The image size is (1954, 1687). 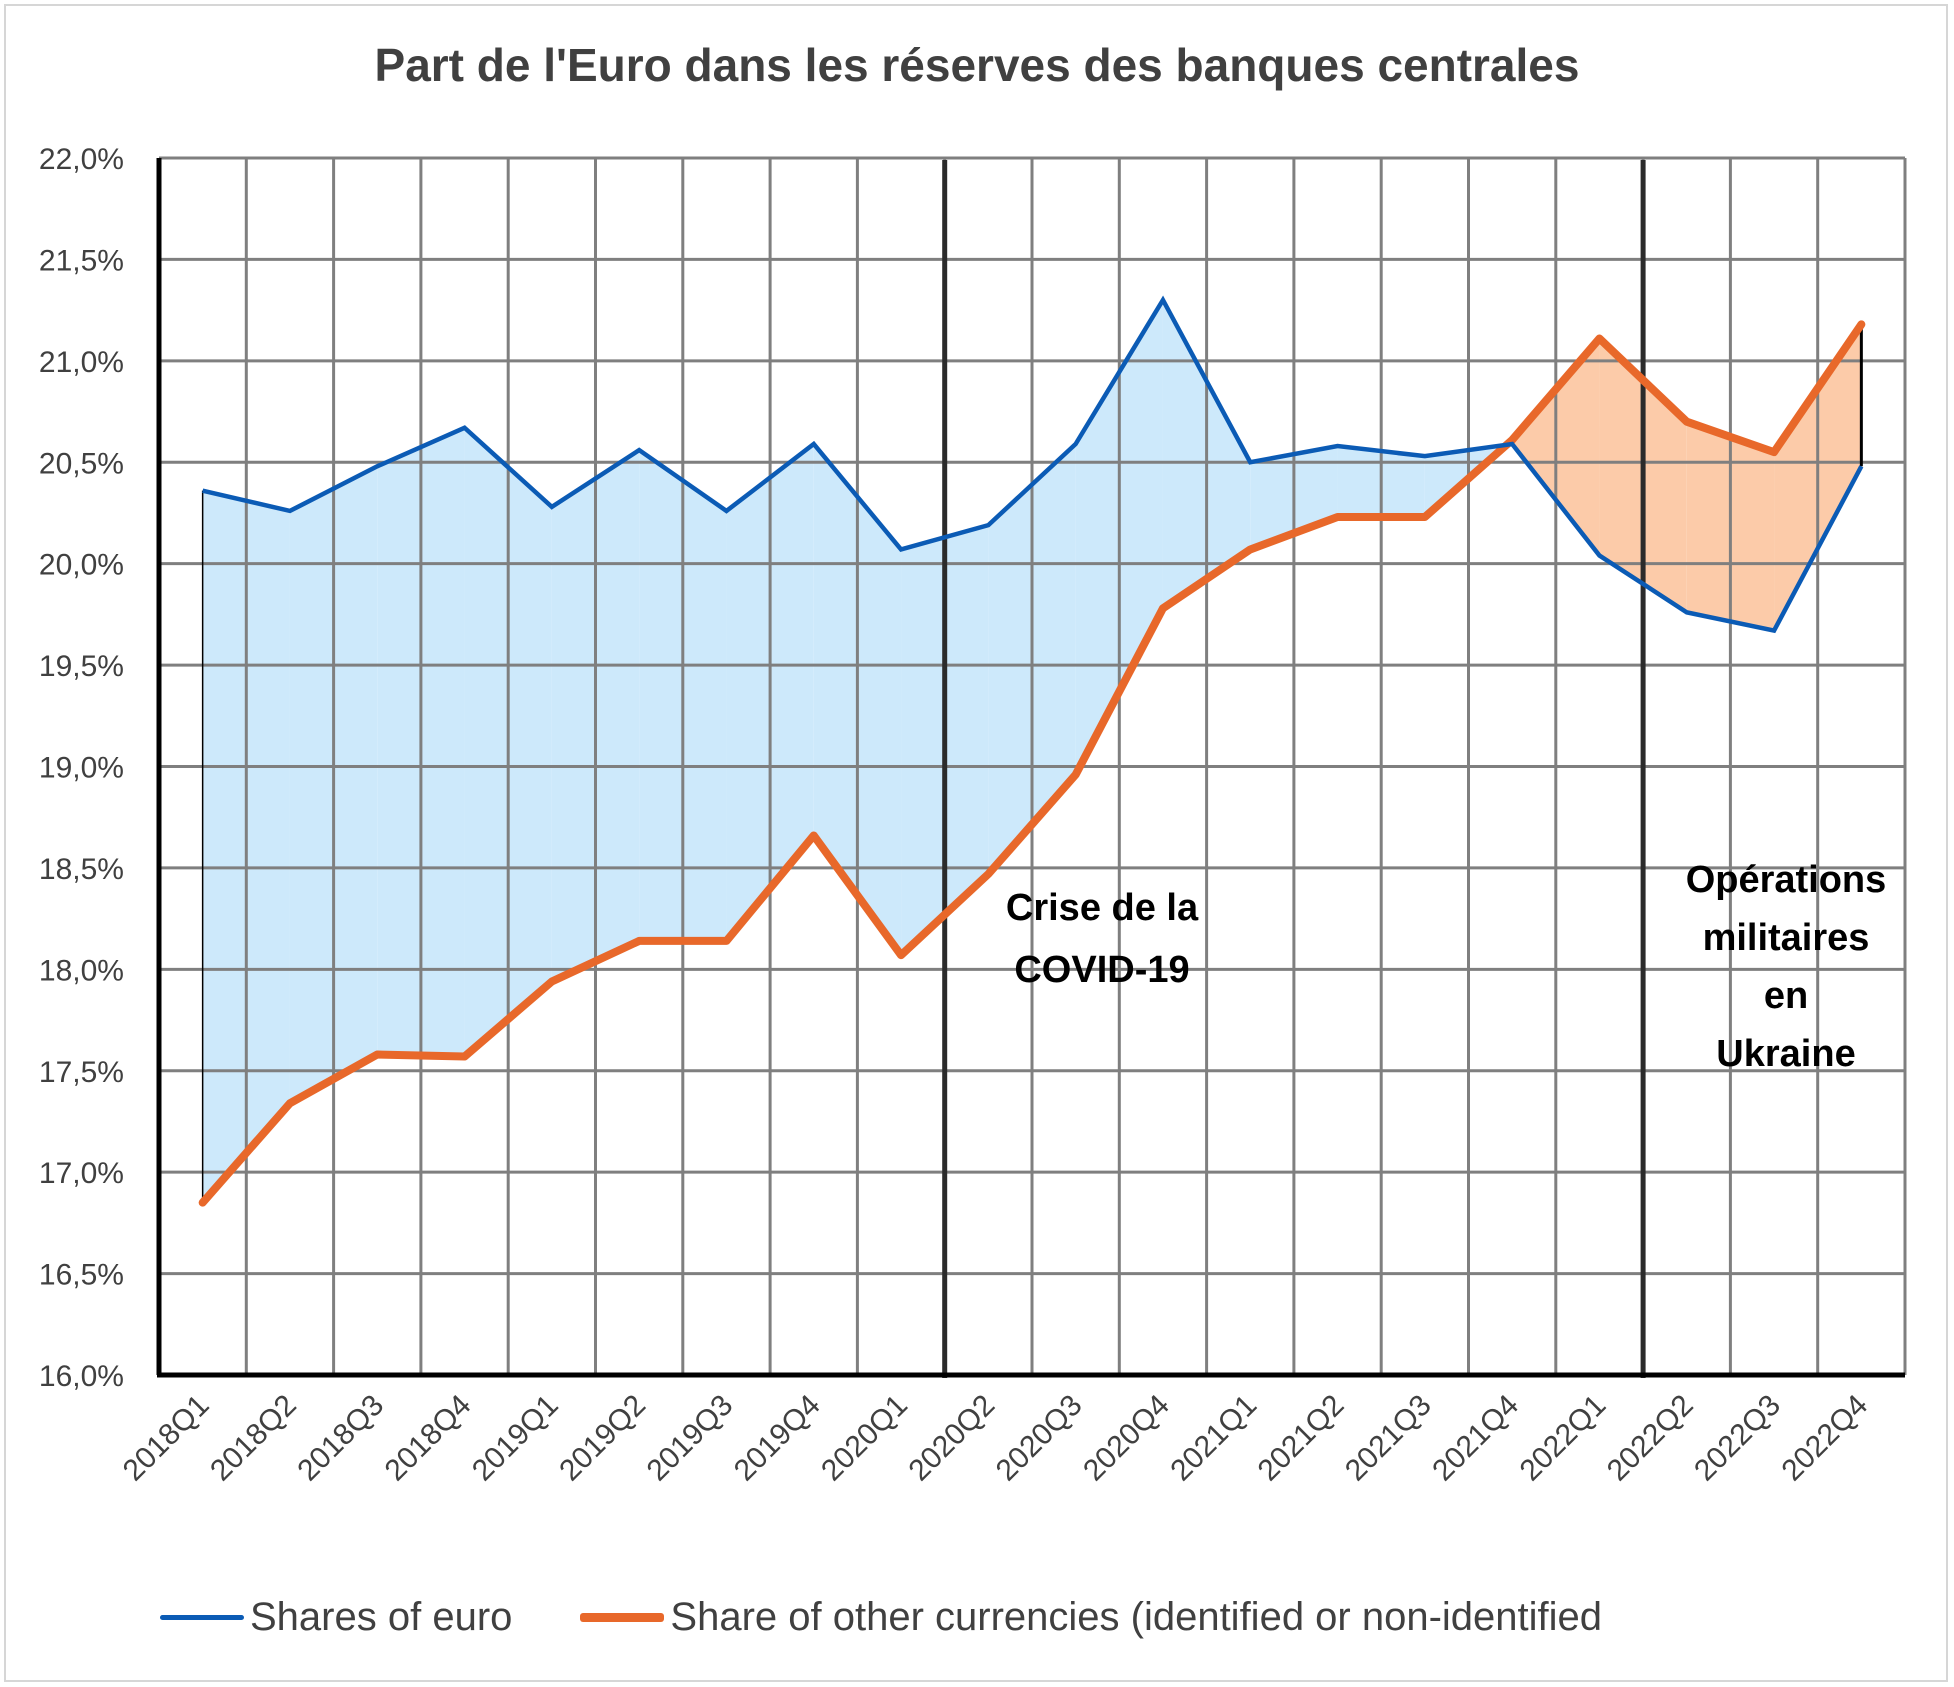 What do you see at coordinates (777, 1438) in the screenshot?
I see `x-tick-label: 2019Q4` at bounding box center [777, 1438].